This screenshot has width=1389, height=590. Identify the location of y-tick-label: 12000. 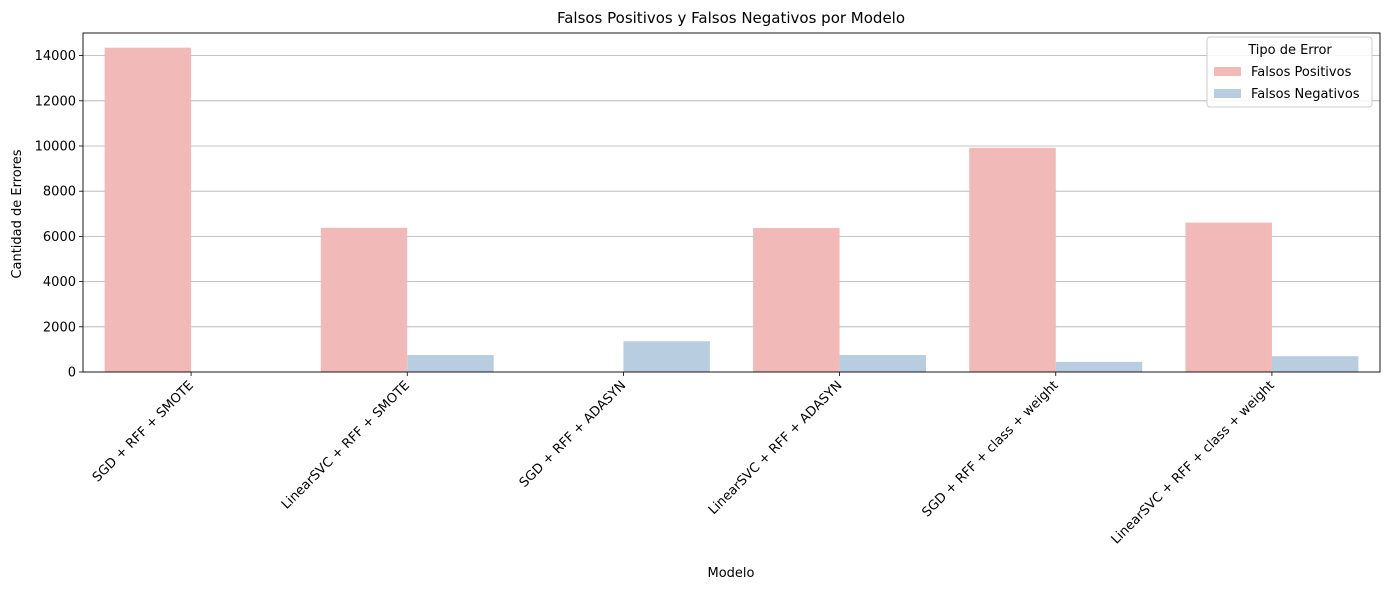
(55, 101).